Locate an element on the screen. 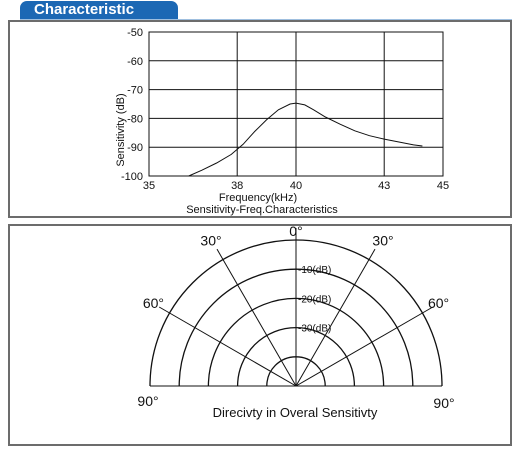 This screenshot has width=520, height=452. y-tick-label: -80 is located at coordinates (135, 119).